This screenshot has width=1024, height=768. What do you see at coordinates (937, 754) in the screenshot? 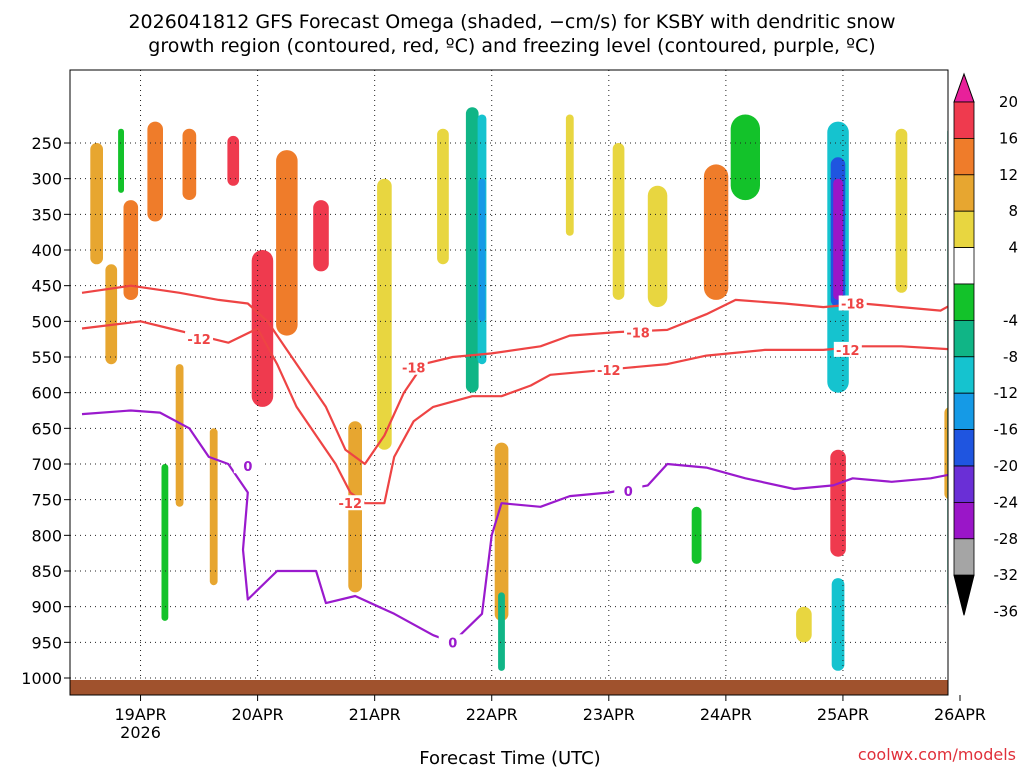
I see `credit-link: coolwx.com/models` at bounding box center [937, 754].